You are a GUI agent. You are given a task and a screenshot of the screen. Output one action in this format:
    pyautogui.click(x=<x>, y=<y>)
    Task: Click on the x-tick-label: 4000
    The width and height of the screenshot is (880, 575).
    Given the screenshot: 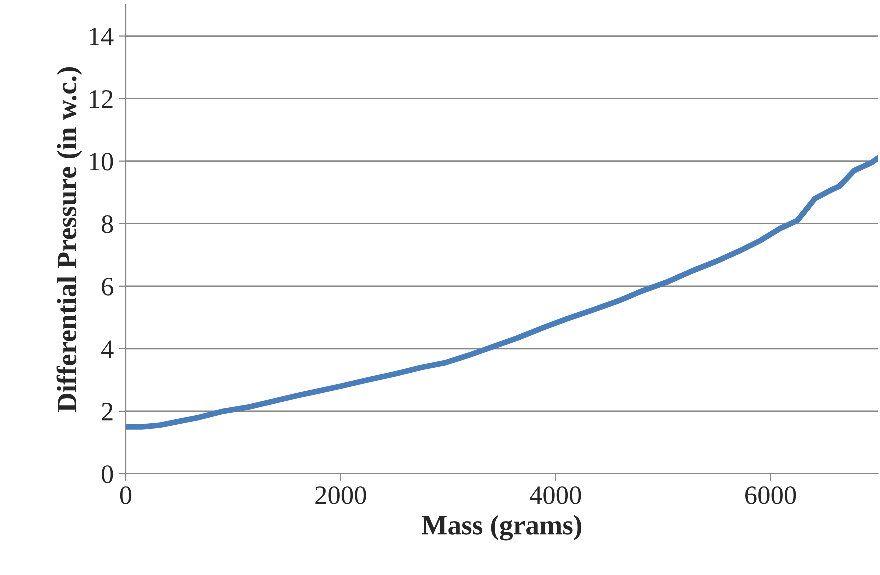 What is the action you would take?
    pyautogui.click(x=556, y=495)
    